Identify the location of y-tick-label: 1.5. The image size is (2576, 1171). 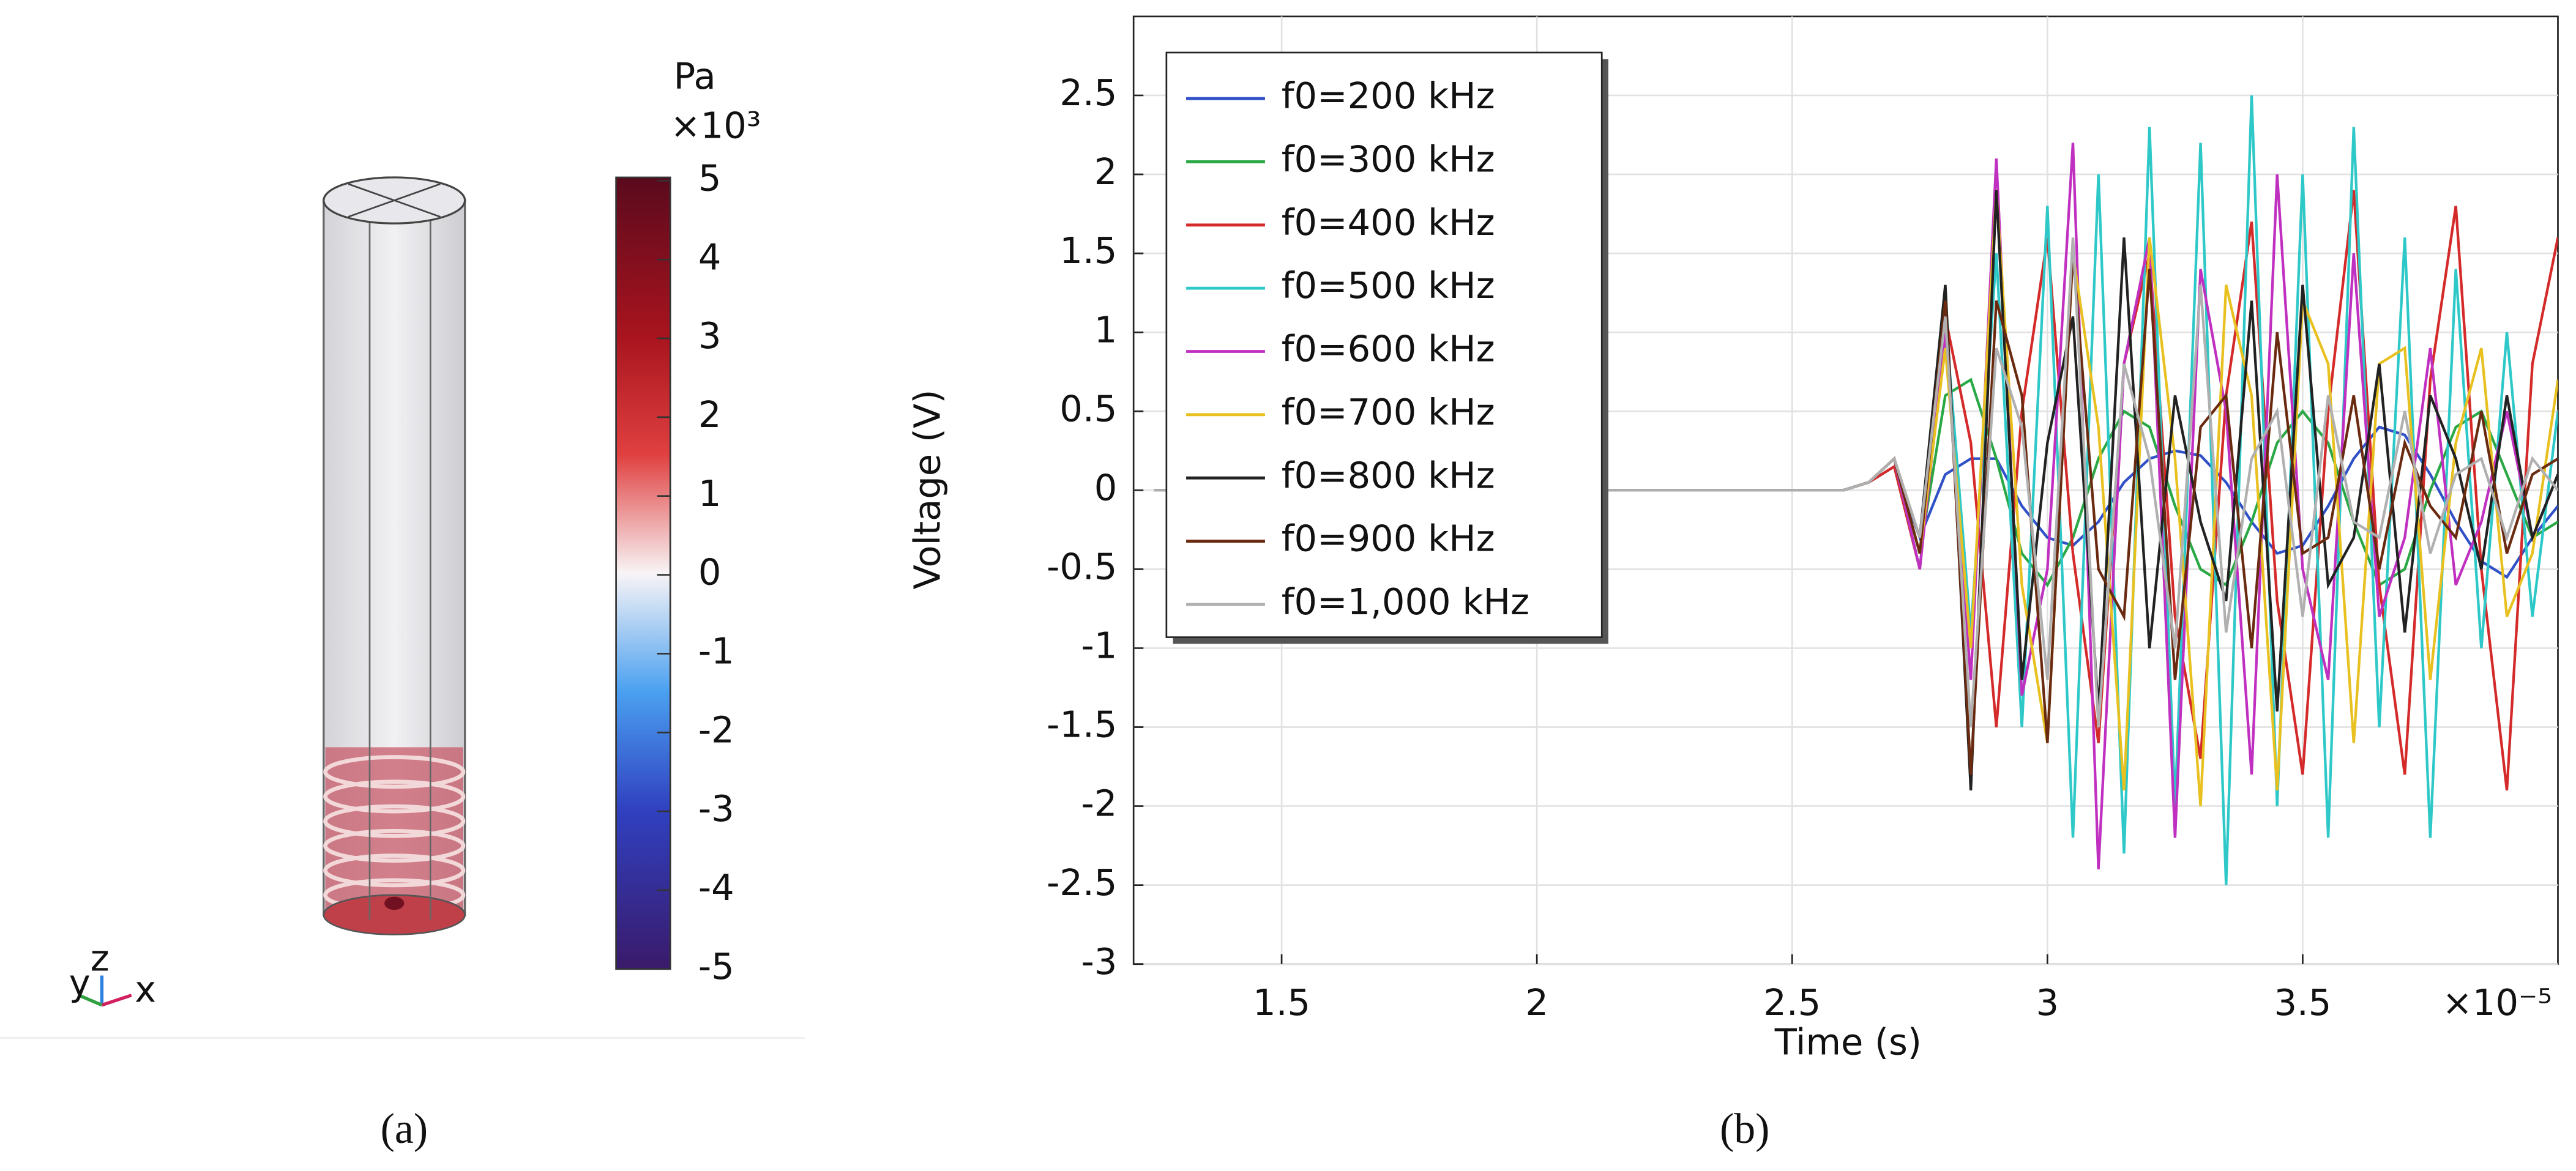
(1088, 250).